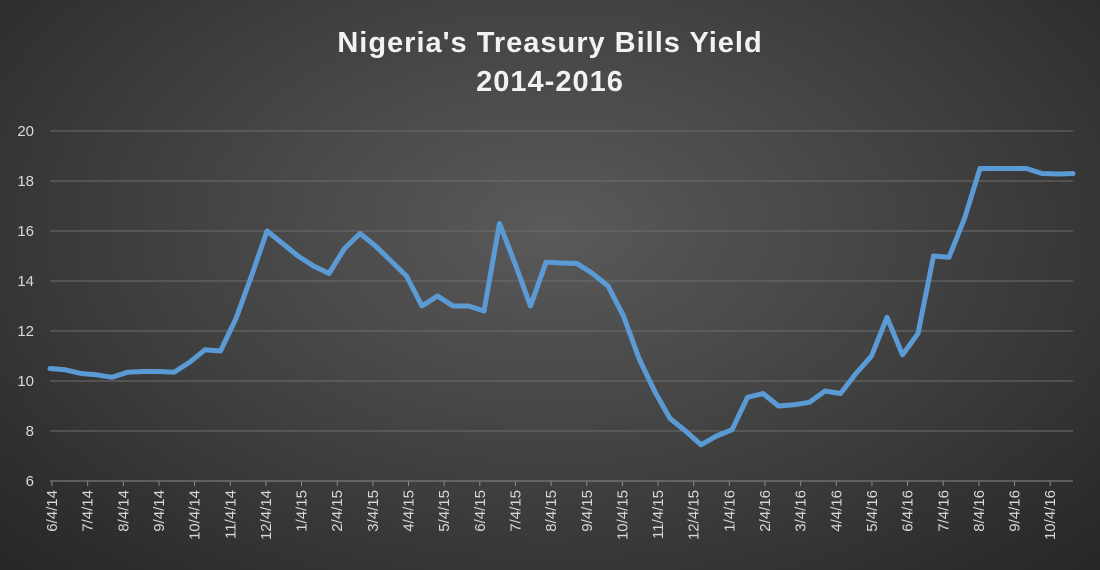 This screenshot has width=1100, height=570. Describe the element at coordinates (409, 511) in the screenshot. I see `x-tick-label: 4/4/15` at that location.